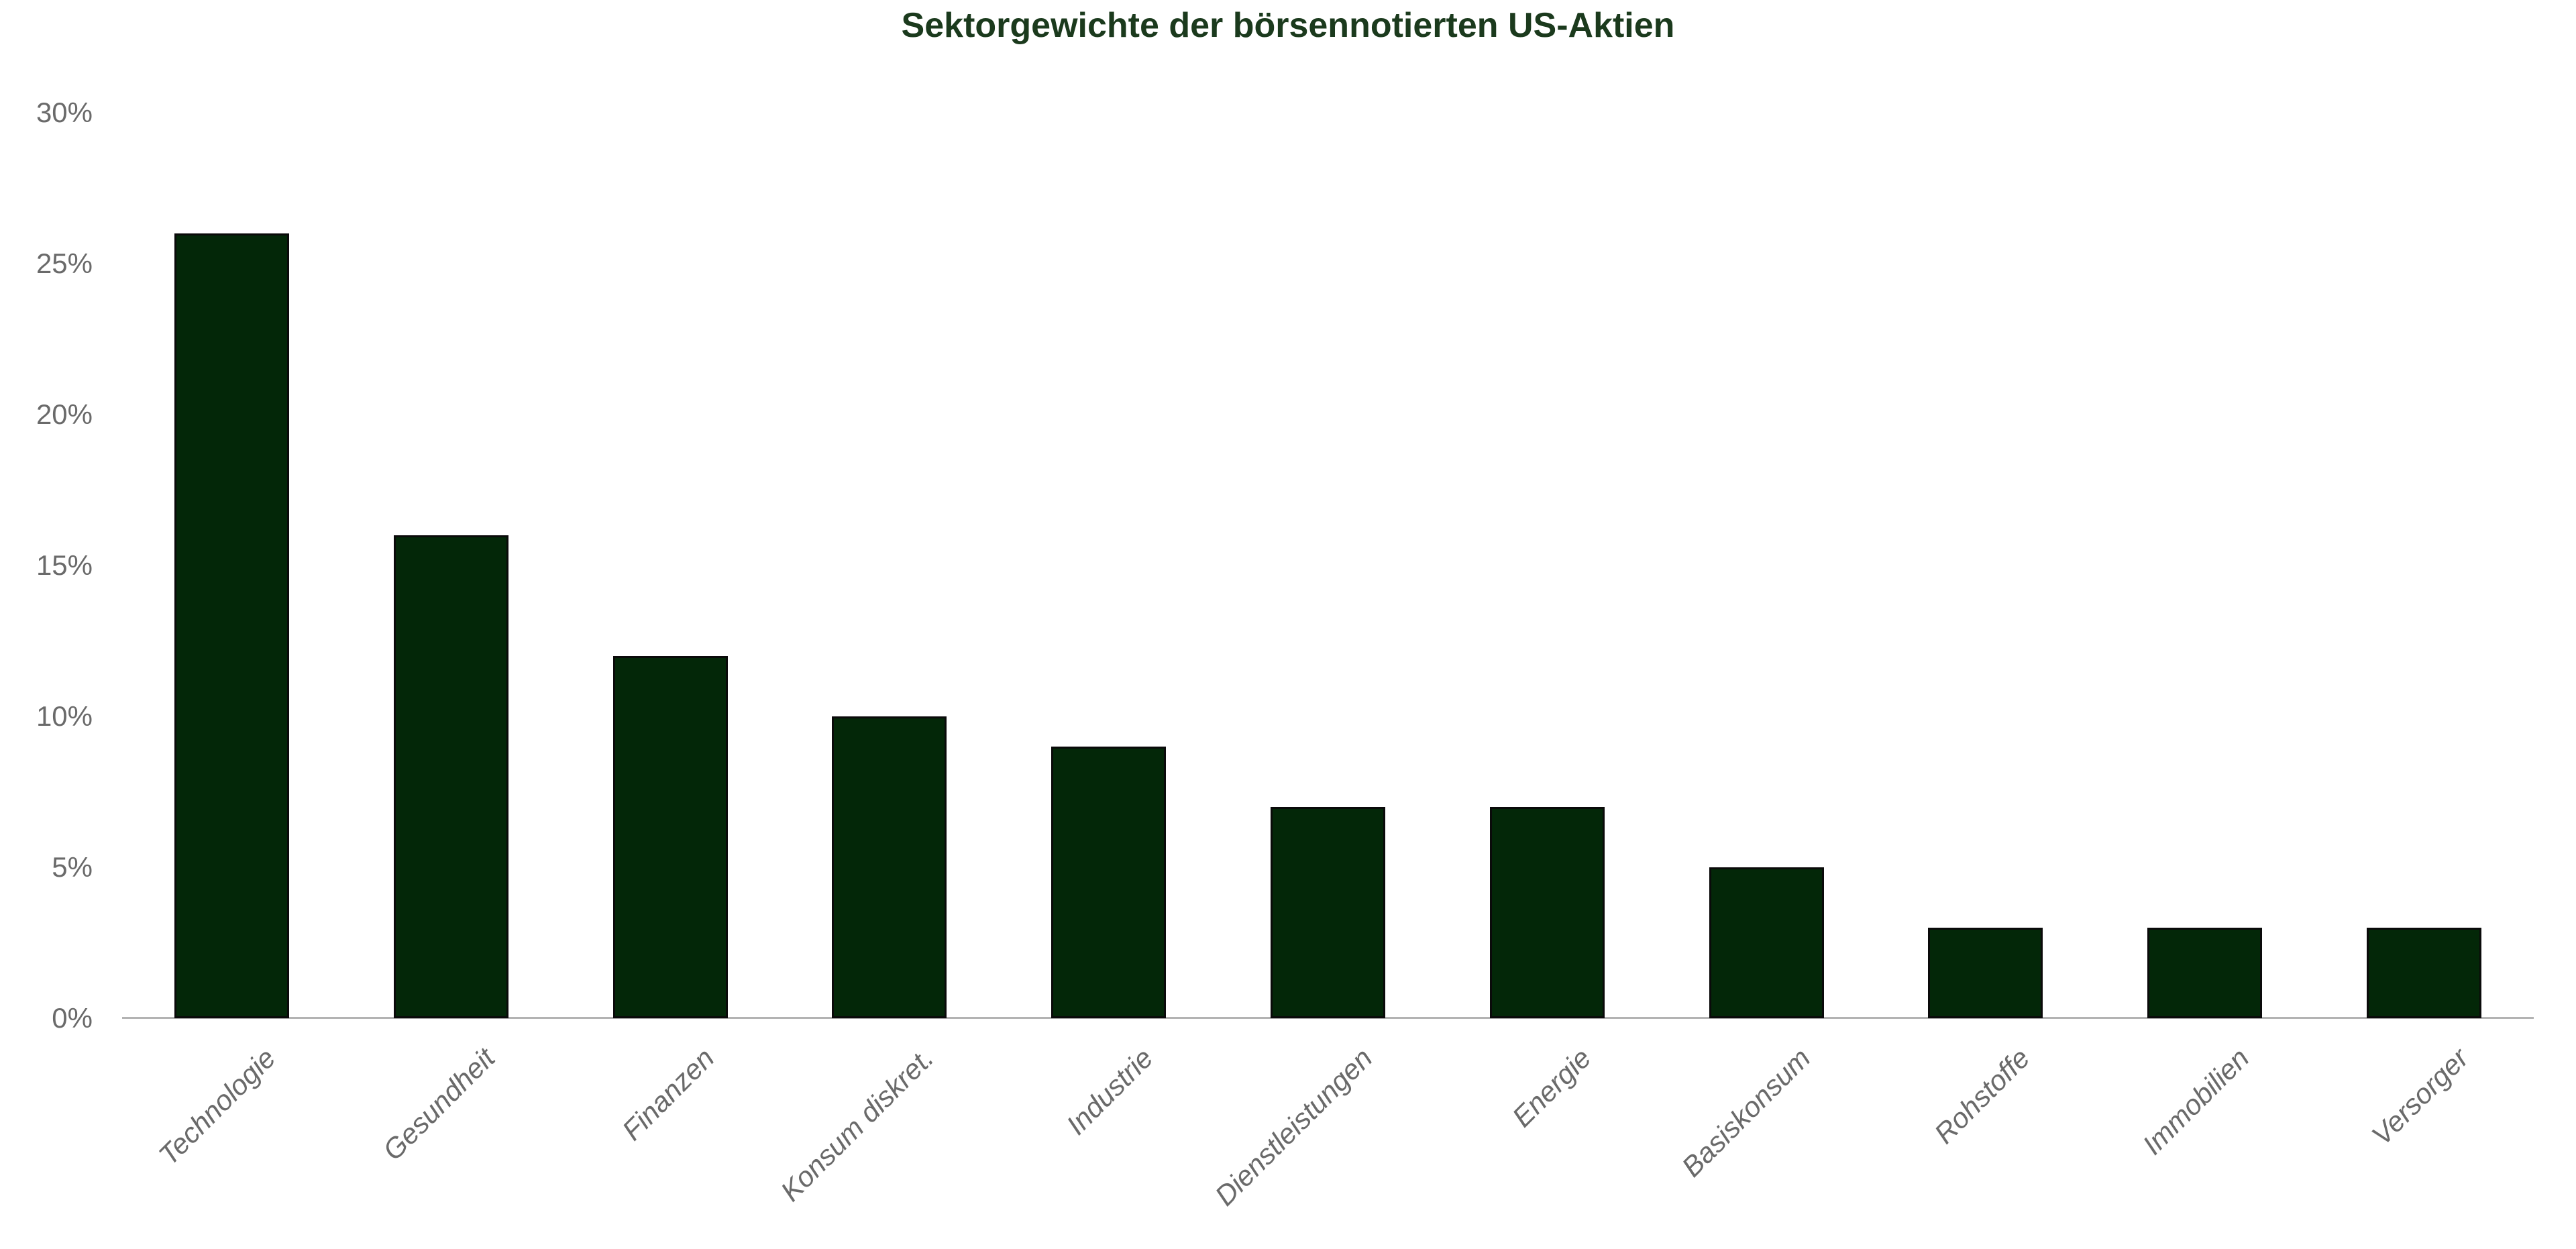 This screenshot has width=2576, height=1249. What do you see at coordinates (668, 1094) in the screenshot?
I see `x-axis-category-label: Finanzen` at bounding box center [668, 1094].